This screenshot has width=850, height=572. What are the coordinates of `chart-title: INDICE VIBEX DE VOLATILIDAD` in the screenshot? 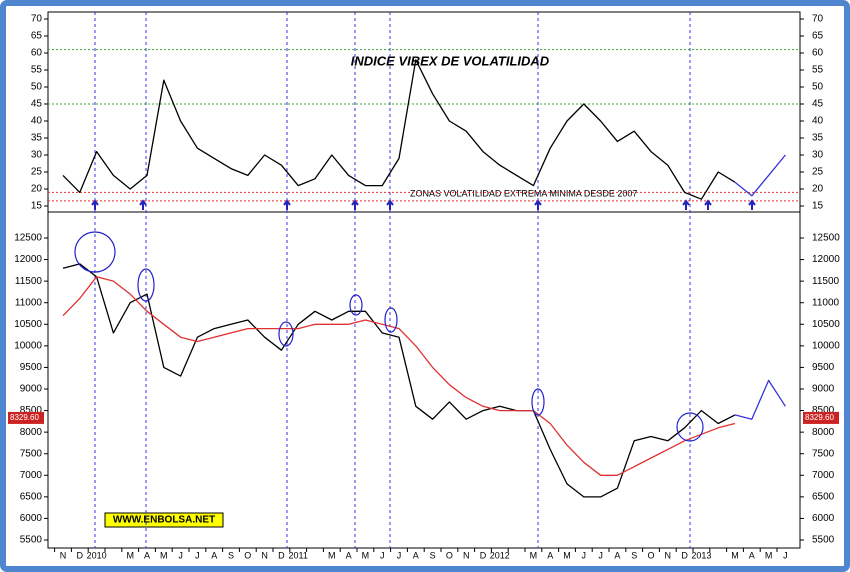 It's located at (450, 60).